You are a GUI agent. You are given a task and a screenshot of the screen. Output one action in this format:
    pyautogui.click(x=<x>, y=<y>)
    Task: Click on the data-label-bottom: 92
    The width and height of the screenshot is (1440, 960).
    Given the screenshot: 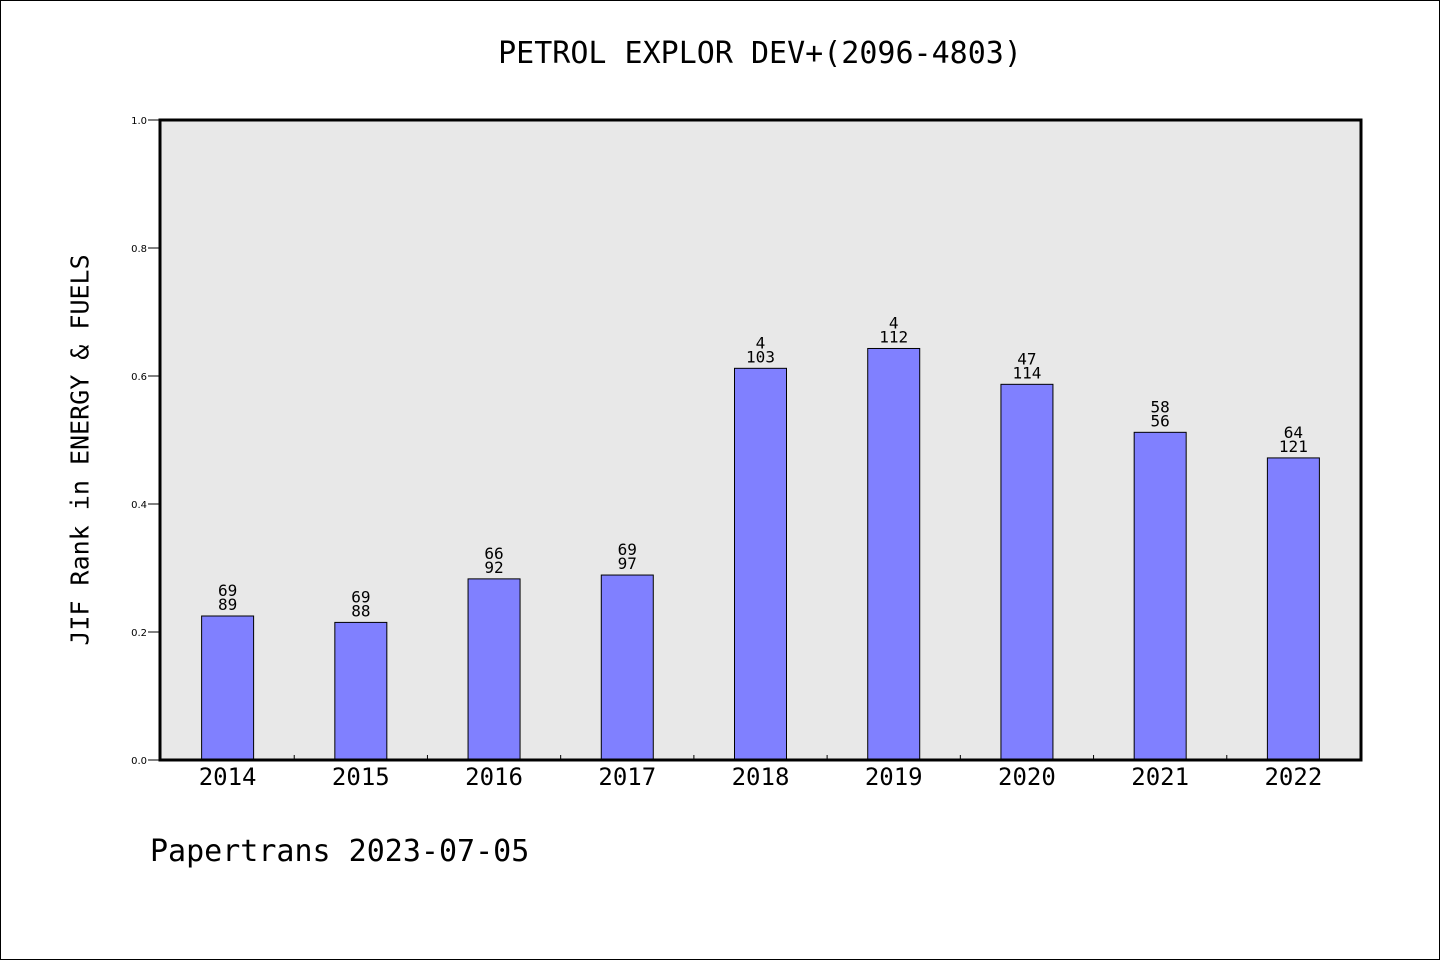 What is the action you would take?
    pyautogui.click(x=493, y=567)
    